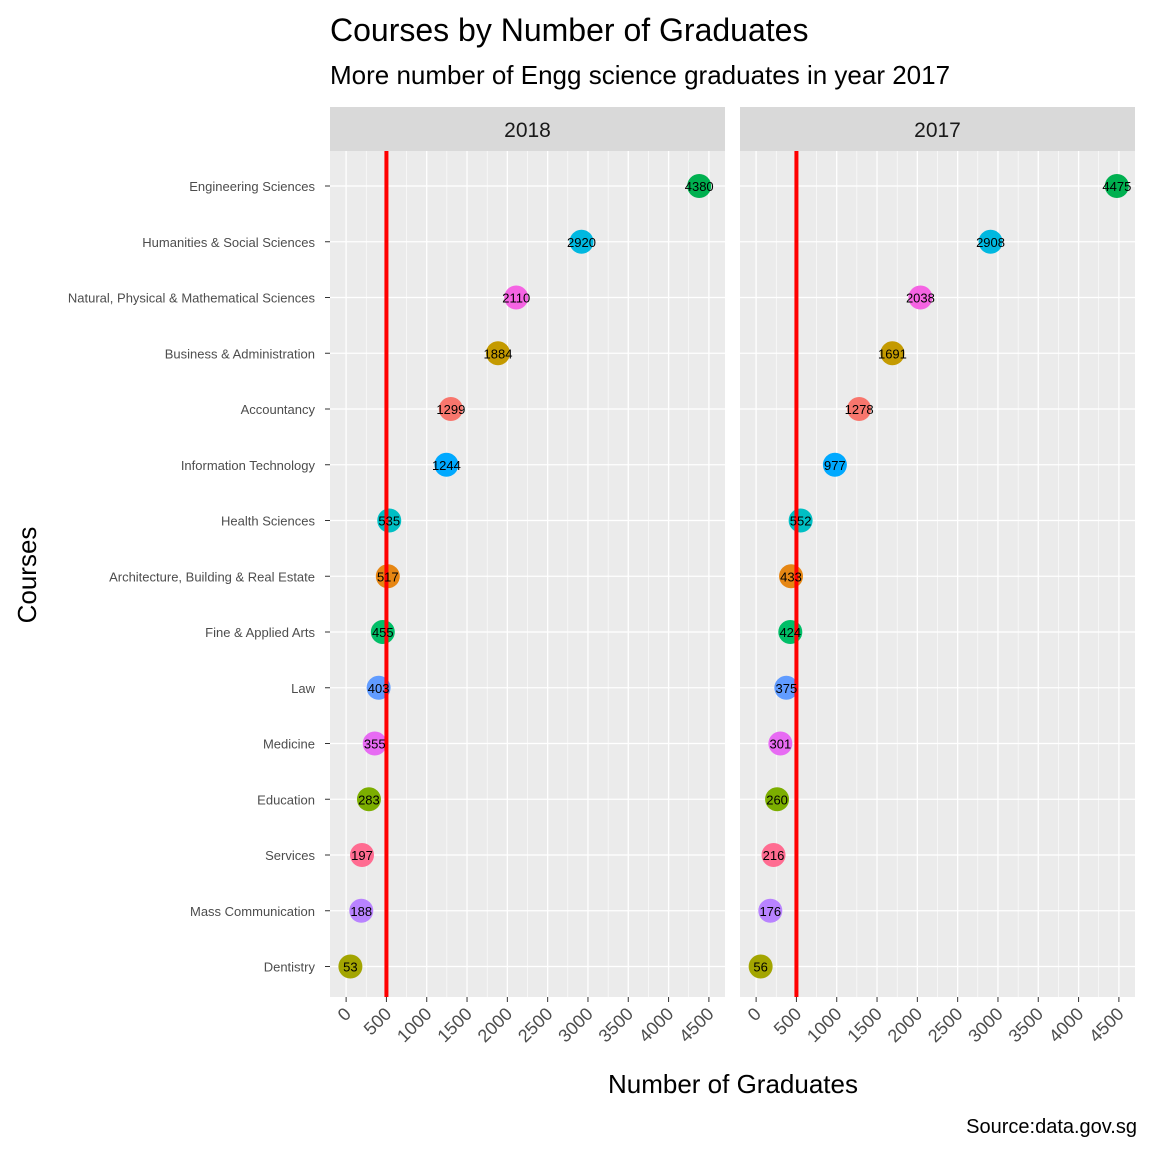 This screenshot has height=1152, width=1152. Describe the element at coordinates (495, 1025) in the screenshot. I see `x-tick-label: 2000` at that location.